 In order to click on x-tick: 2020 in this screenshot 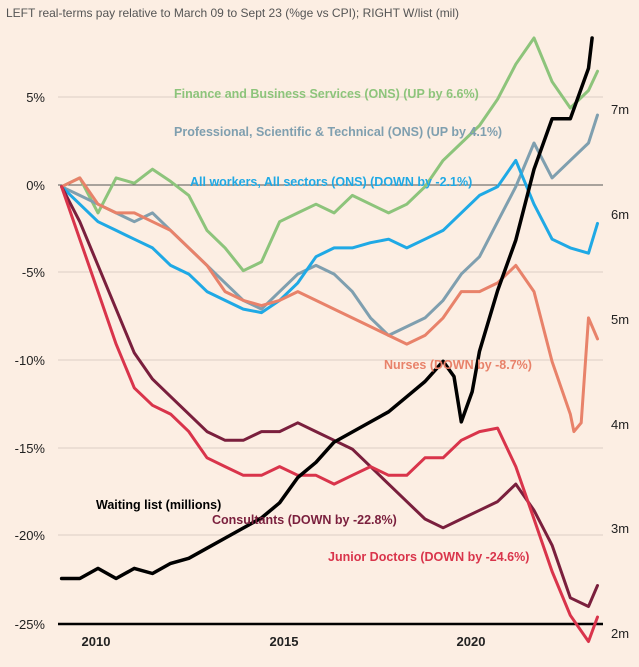, I will do `click(471, 641)`.